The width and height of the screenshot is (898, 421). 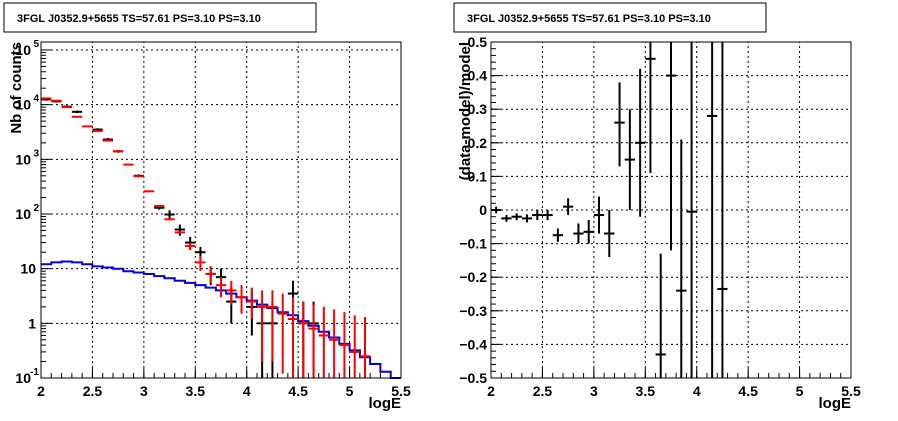 I want to click on left-title-box, so click(x=160, y=17).